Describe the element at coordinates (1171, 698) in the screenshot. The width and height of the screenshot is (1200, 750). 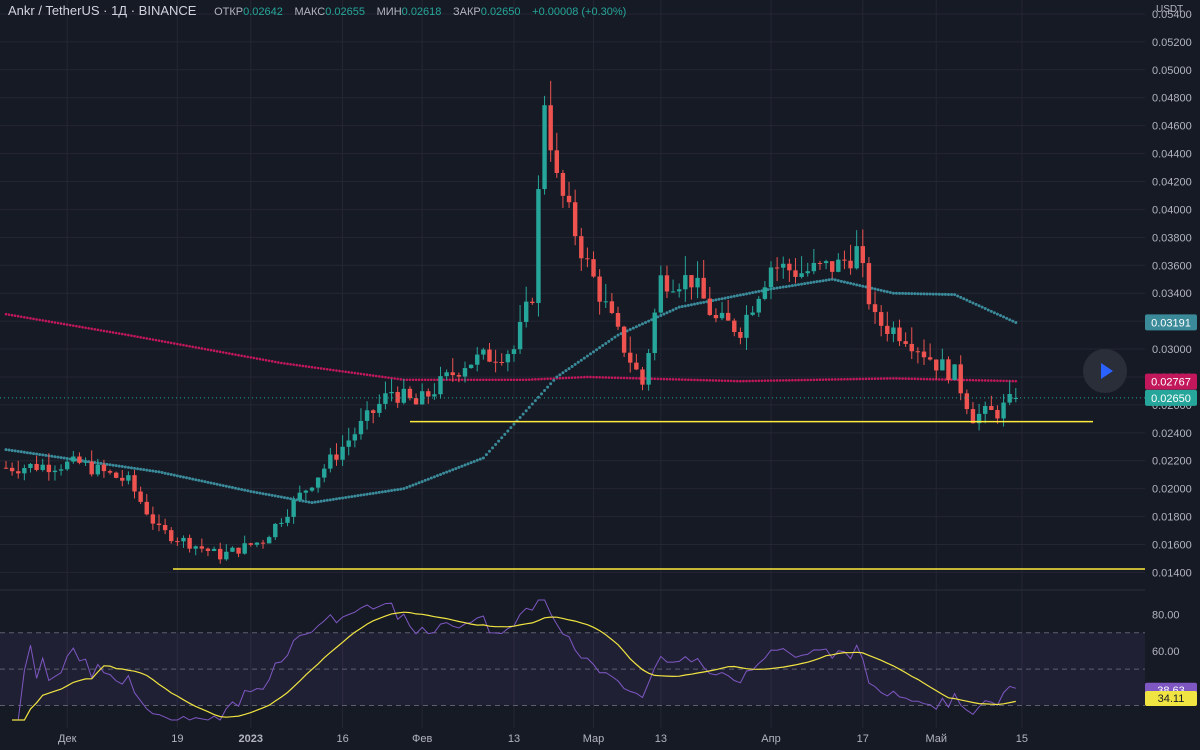
I see `rsi-value-tag` at that location.